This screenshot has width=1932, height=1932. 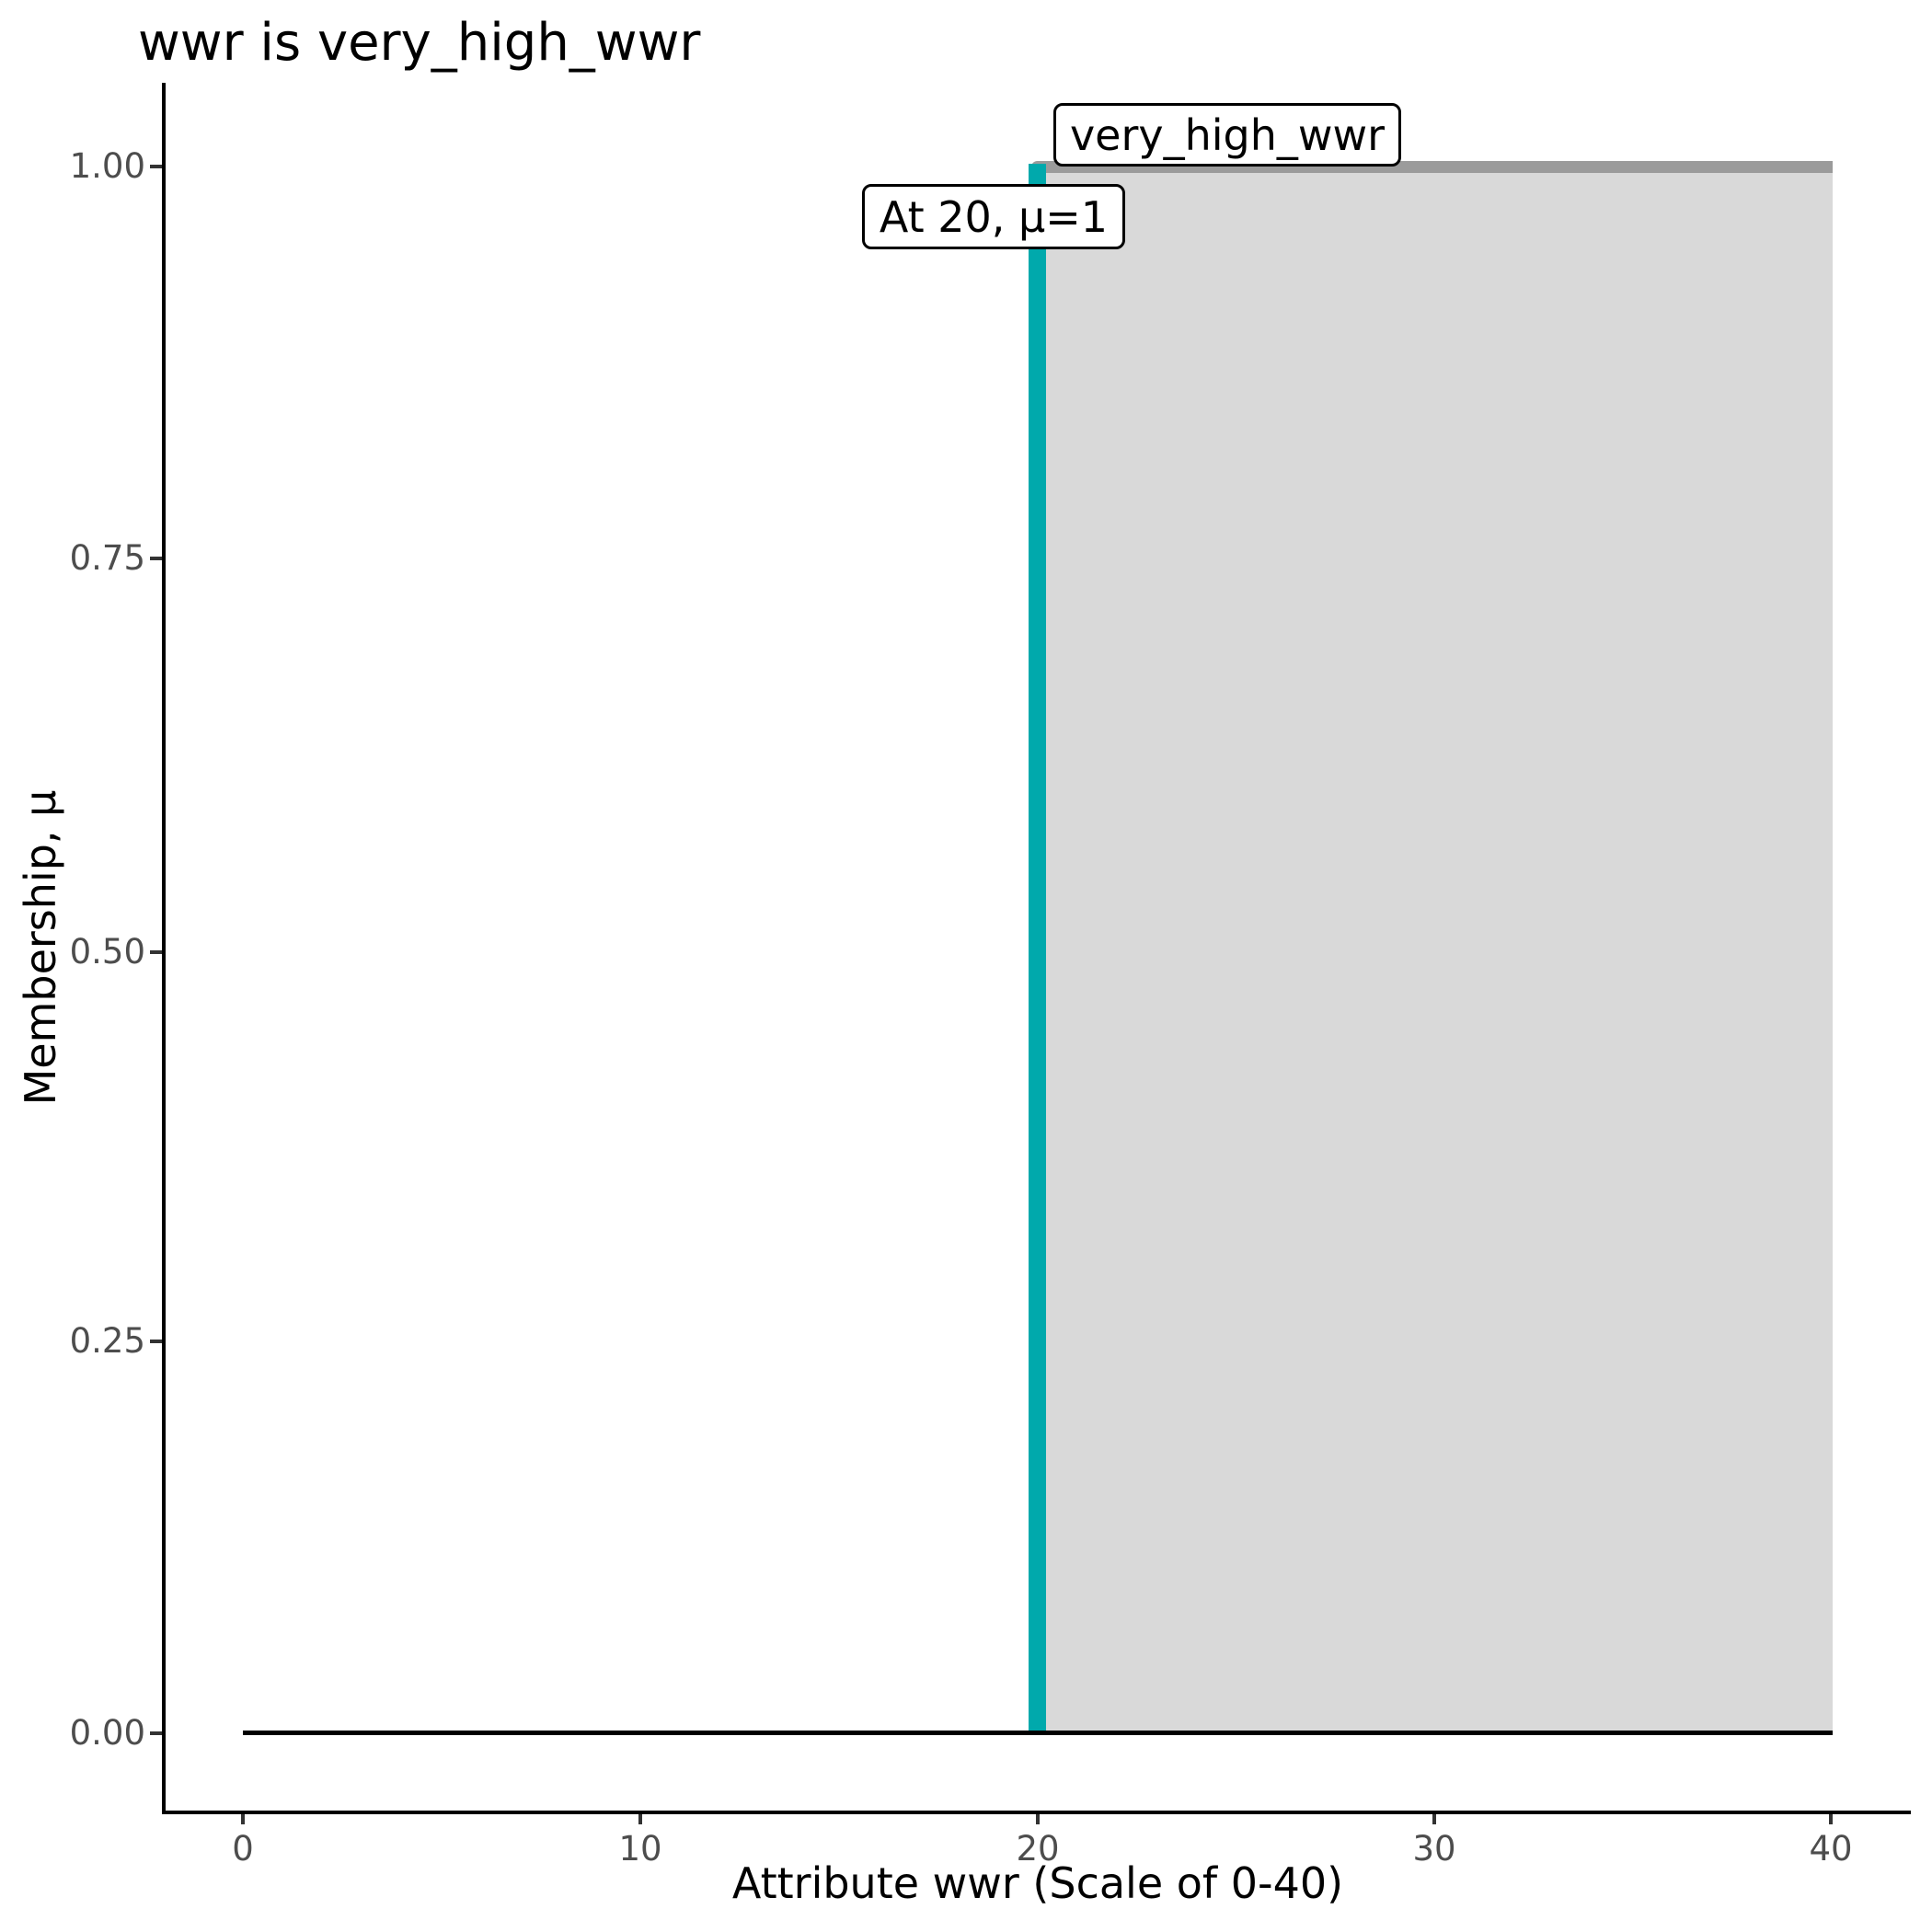 What do you see at coordinates (107, 1733) in the screenshot?
I see `y-tick-label: 0.00` at bounding box center [107, 1733].